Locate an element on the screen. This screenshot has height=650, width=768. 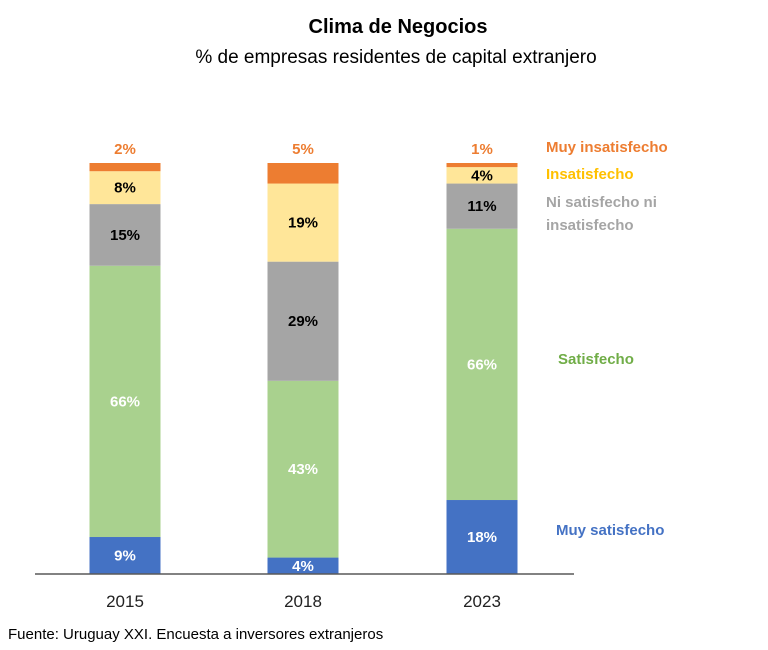
data-label: 19% is located at coordinates (303, 223).